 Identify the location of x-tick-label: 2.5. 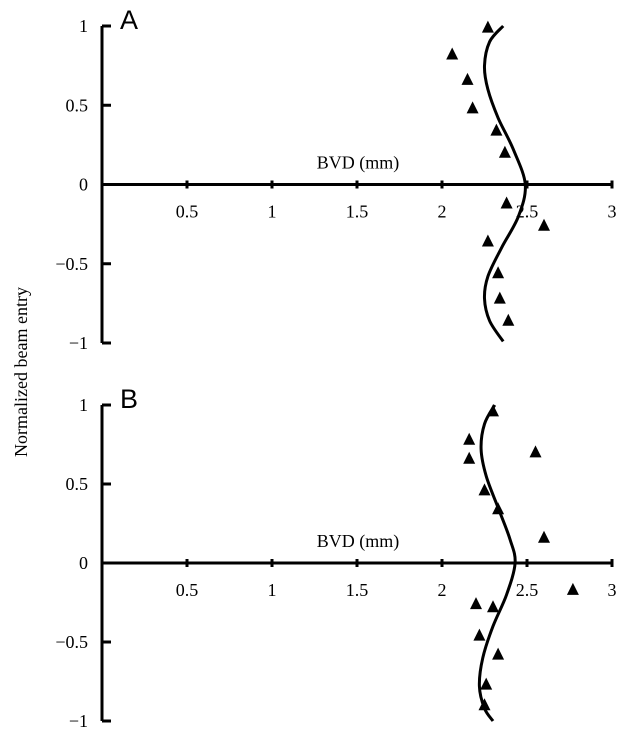
(527, 590).